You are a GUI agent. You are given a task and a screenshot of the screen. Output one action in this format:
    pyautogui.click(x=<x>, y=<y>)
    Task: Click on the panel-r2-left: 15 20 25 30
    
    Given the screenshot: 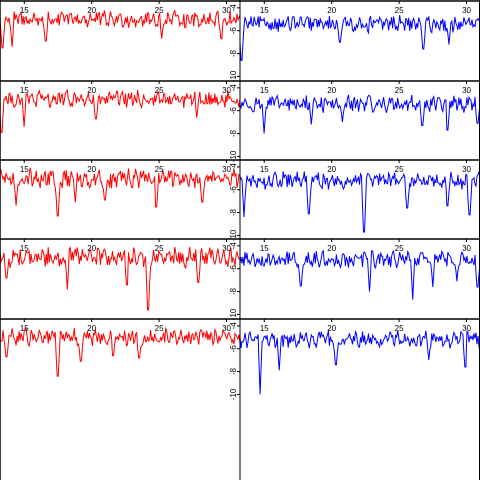 What is the action you would take?
    pyautogui.click(x=120, y=25)
    